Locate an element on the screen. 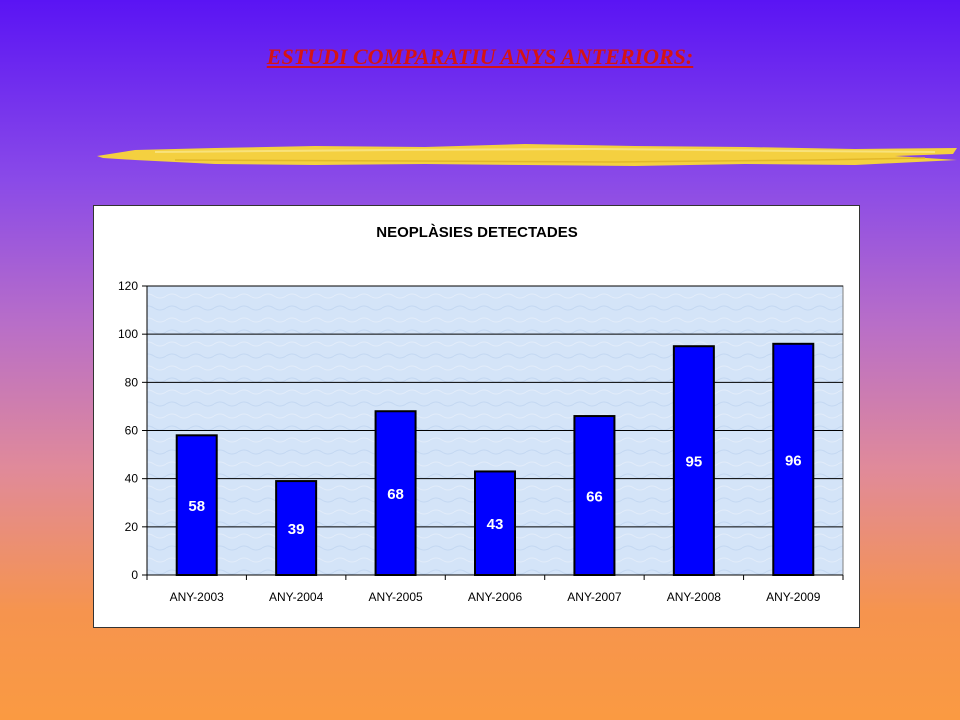 The height and width of the screenshot is (720, 960). data-labels: 58 39 68 43 66 95 96 is located at coordinates (494, 495).